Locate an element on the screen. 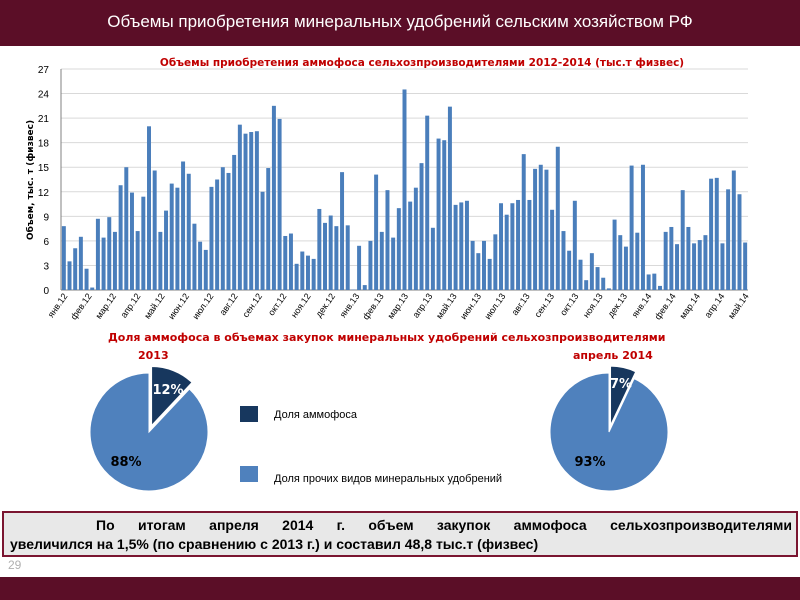  x-tick-label: янв.14 is located at coordinates (642, 305).